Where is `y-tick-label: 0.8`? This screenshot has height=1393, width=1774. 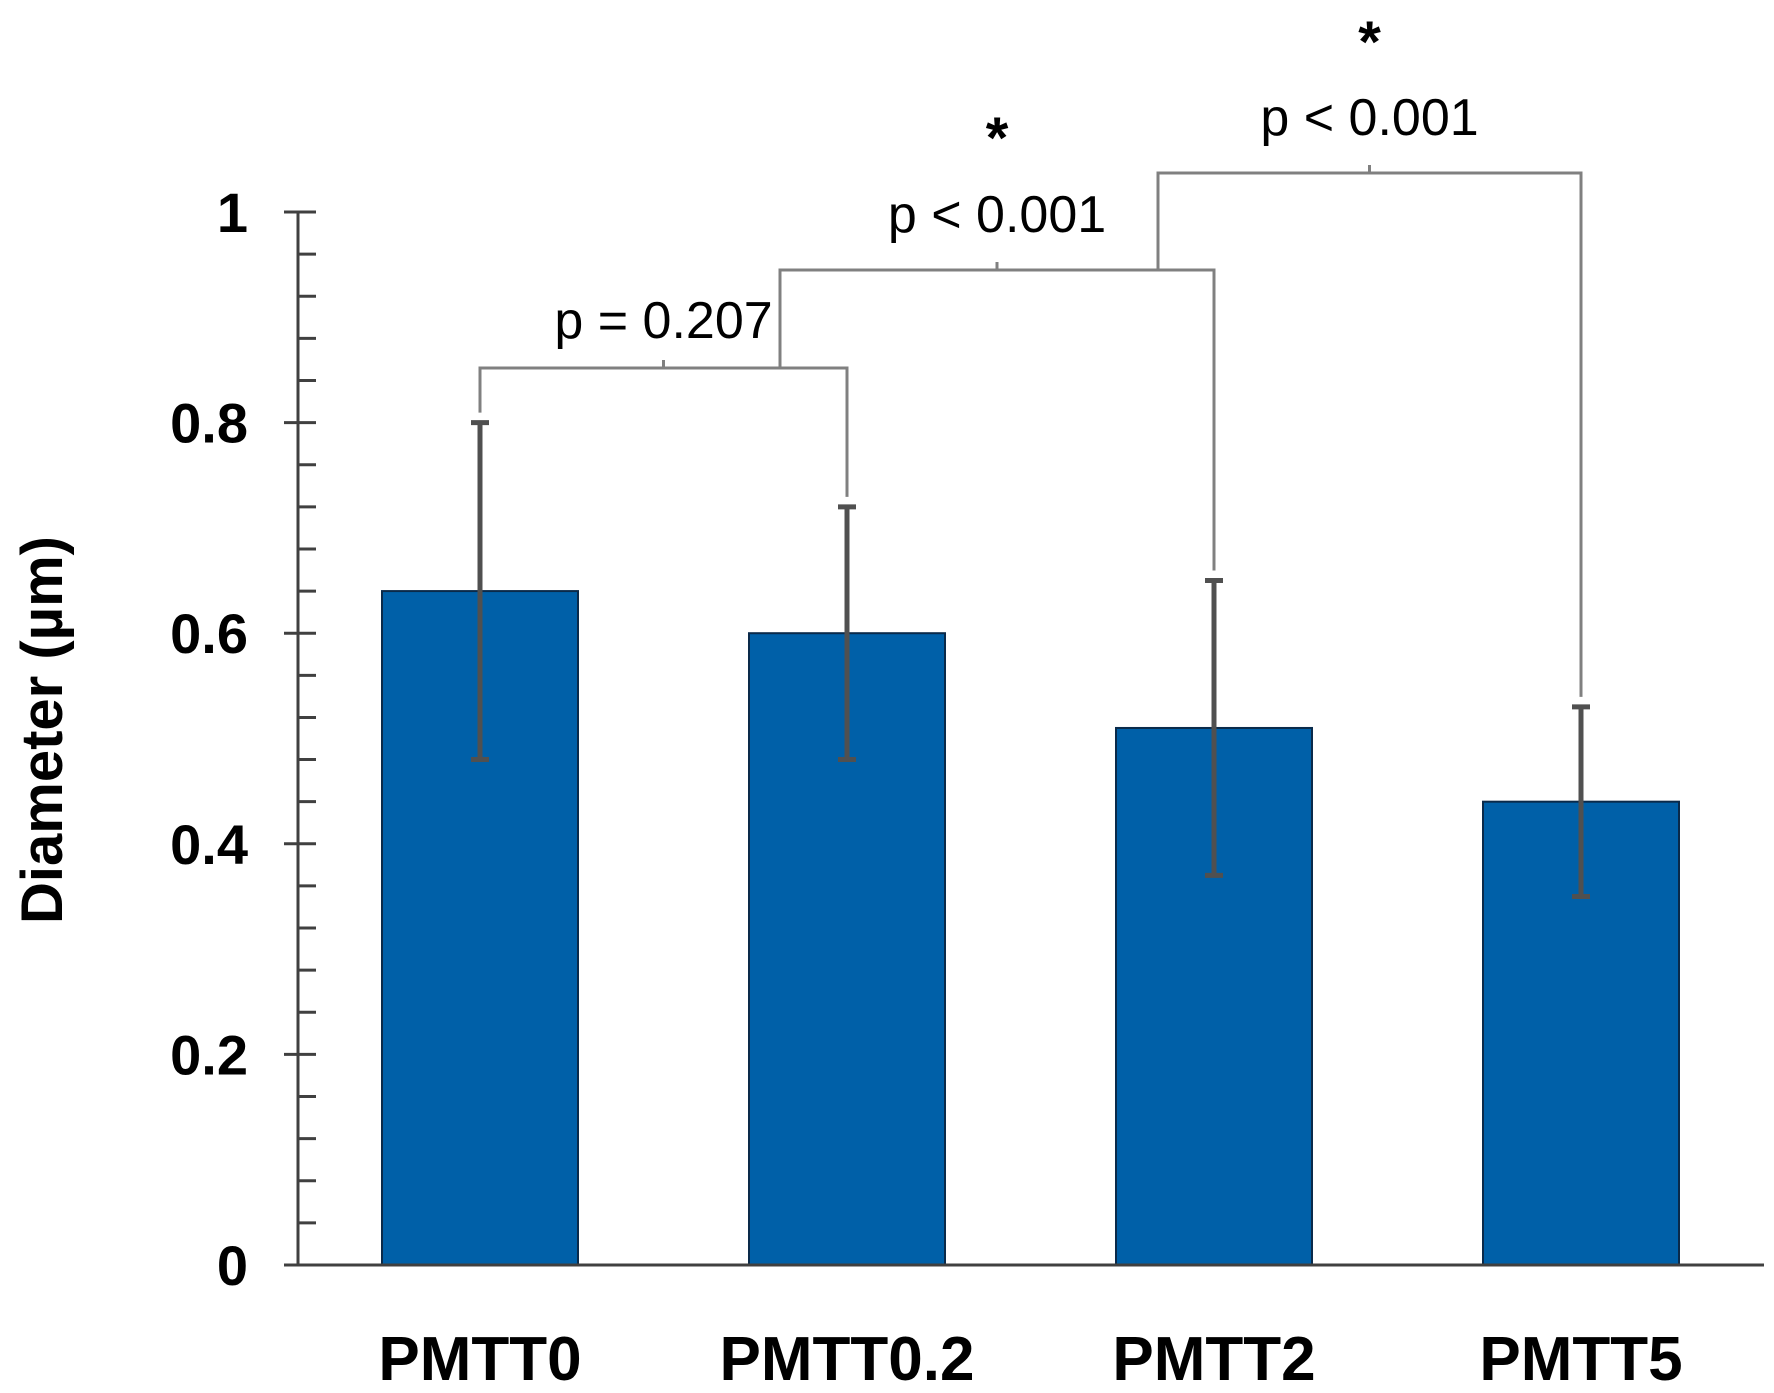 y-tick-label: 0.8 is located at coordinates (209, 423).